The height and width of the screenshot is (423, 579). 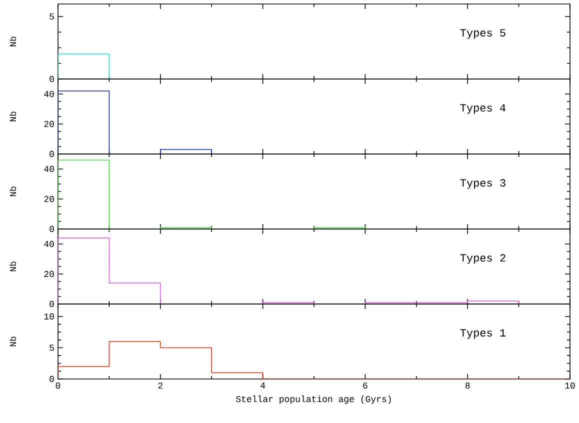 I want to click on annotation: Types 1, so click(x=483, y=334).